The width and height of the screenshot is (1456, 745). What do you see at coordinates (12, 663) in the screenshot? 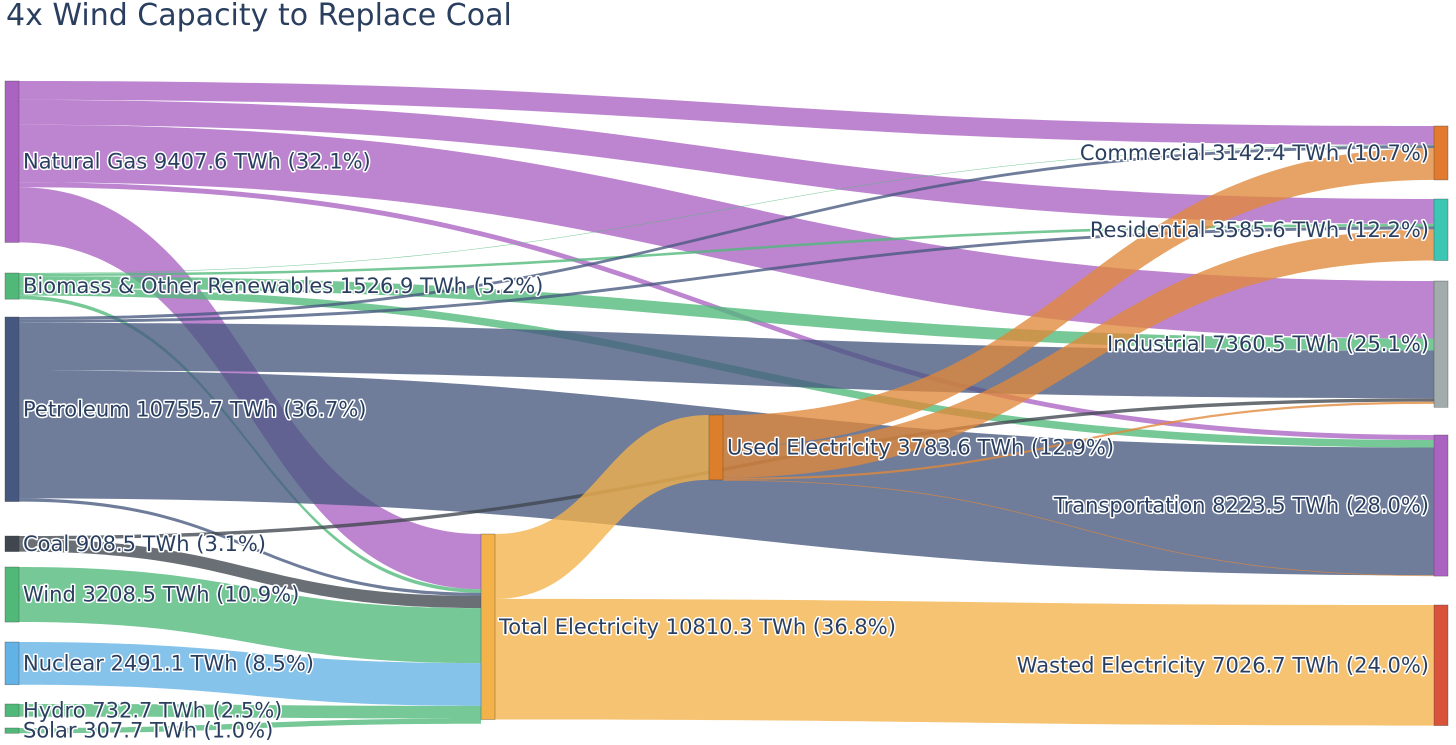
I see `node-nuclear` at bounding box center [12, 663].